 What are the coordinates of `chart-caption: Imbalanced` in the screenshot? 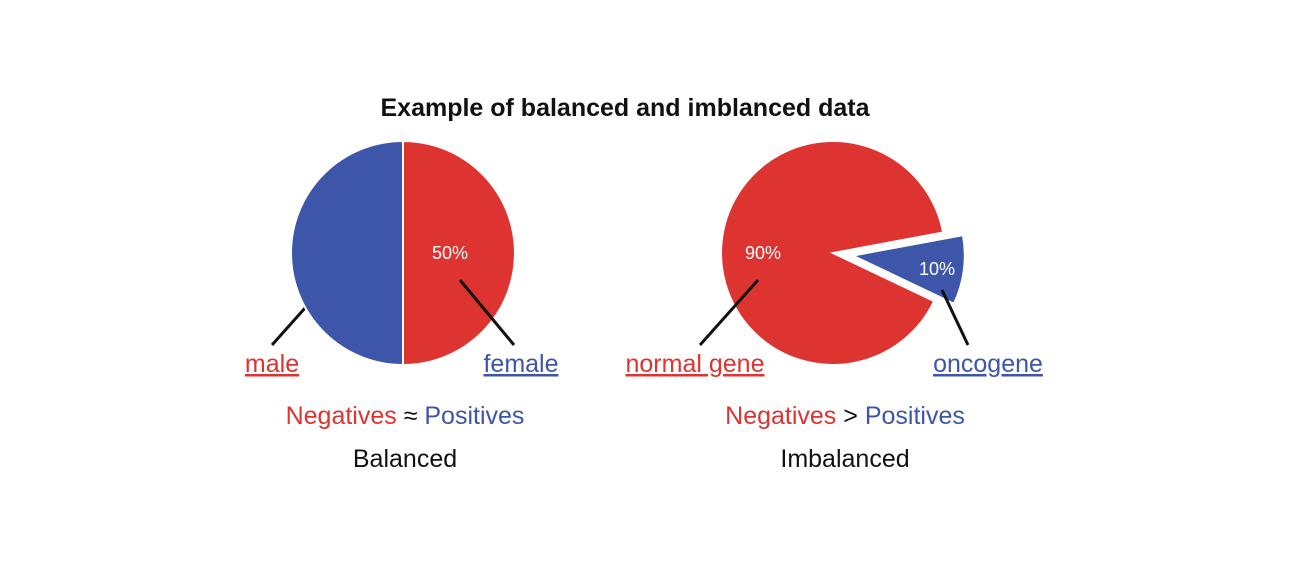 It's located at (844, 459).